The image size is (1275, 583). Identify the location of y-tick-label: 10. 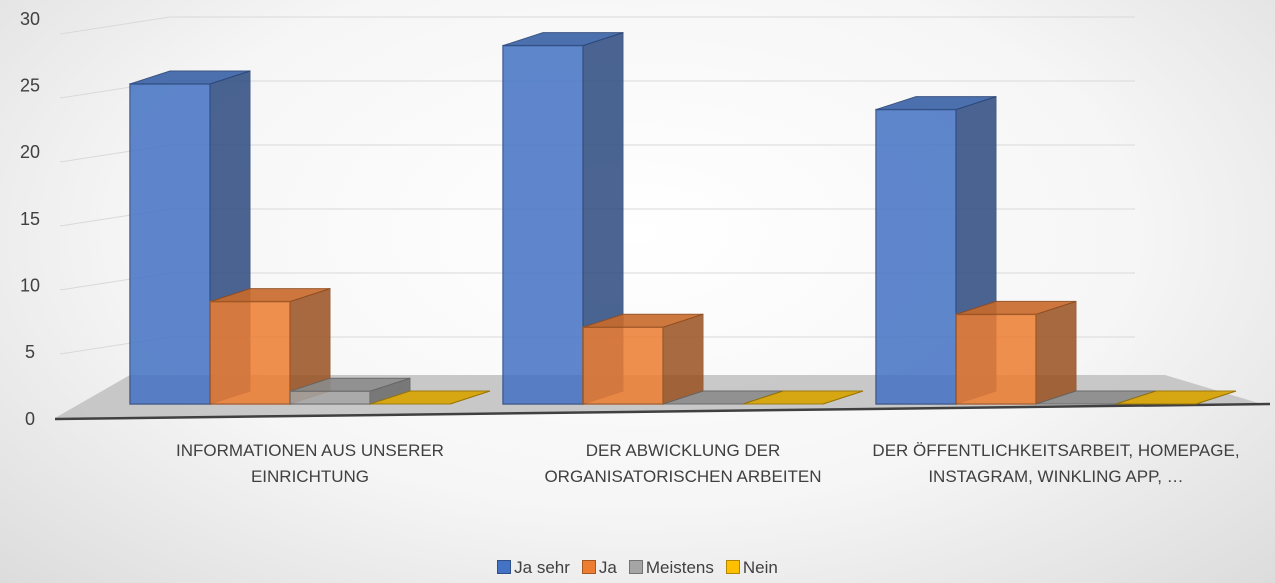
(30, 285).